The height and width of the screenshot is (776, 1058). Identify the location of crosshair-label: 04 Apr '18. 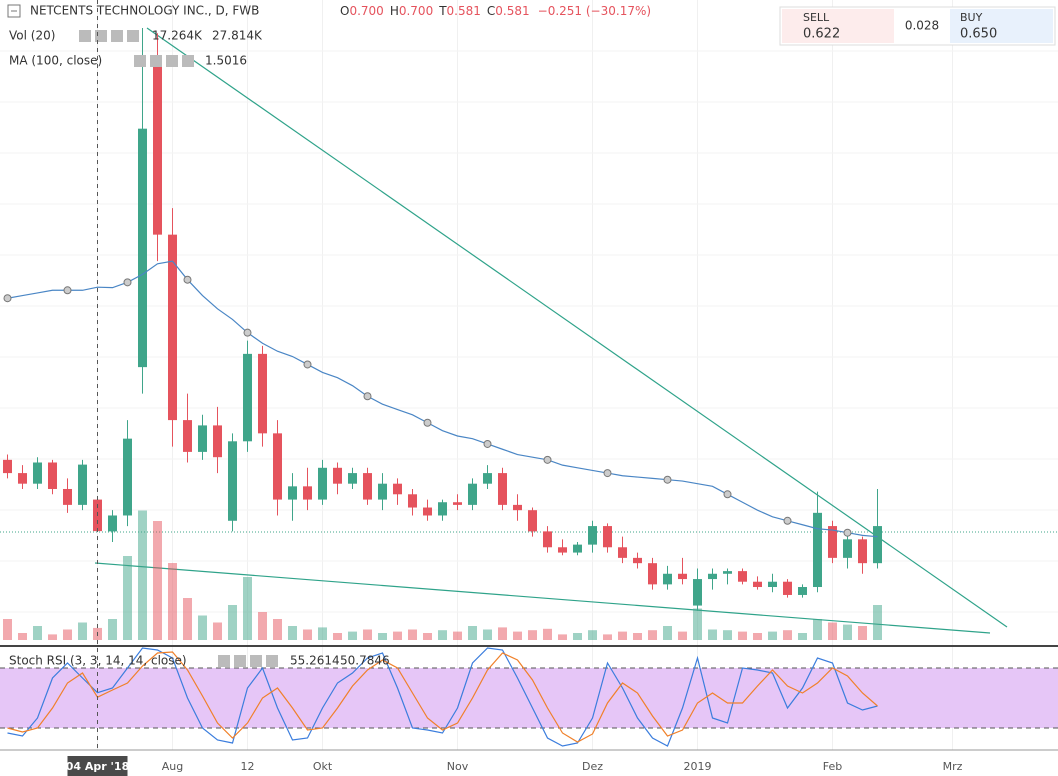
(97, 766).